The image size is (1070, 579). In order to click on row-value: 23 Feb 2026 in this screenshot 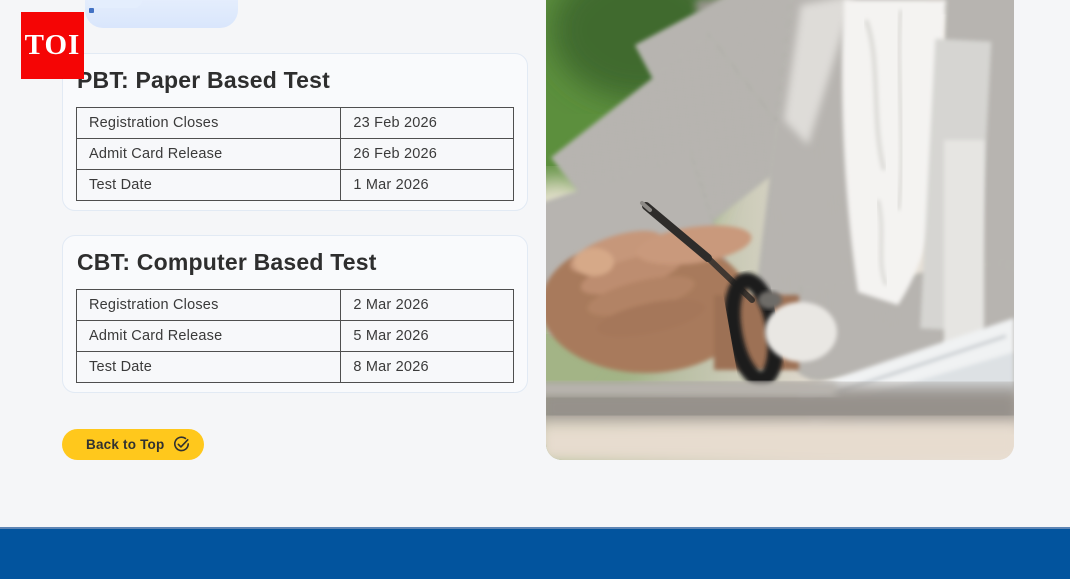, I will do `click(427, 123)`.